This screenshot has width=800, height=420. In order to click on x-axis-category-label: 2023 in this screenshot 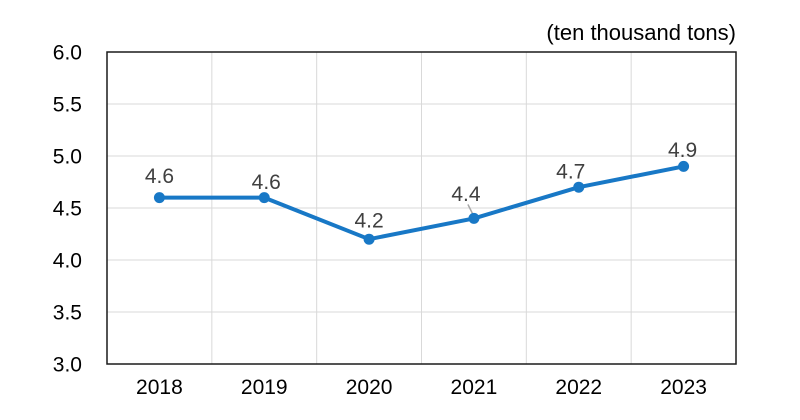, I will do `click(683, 387)`.